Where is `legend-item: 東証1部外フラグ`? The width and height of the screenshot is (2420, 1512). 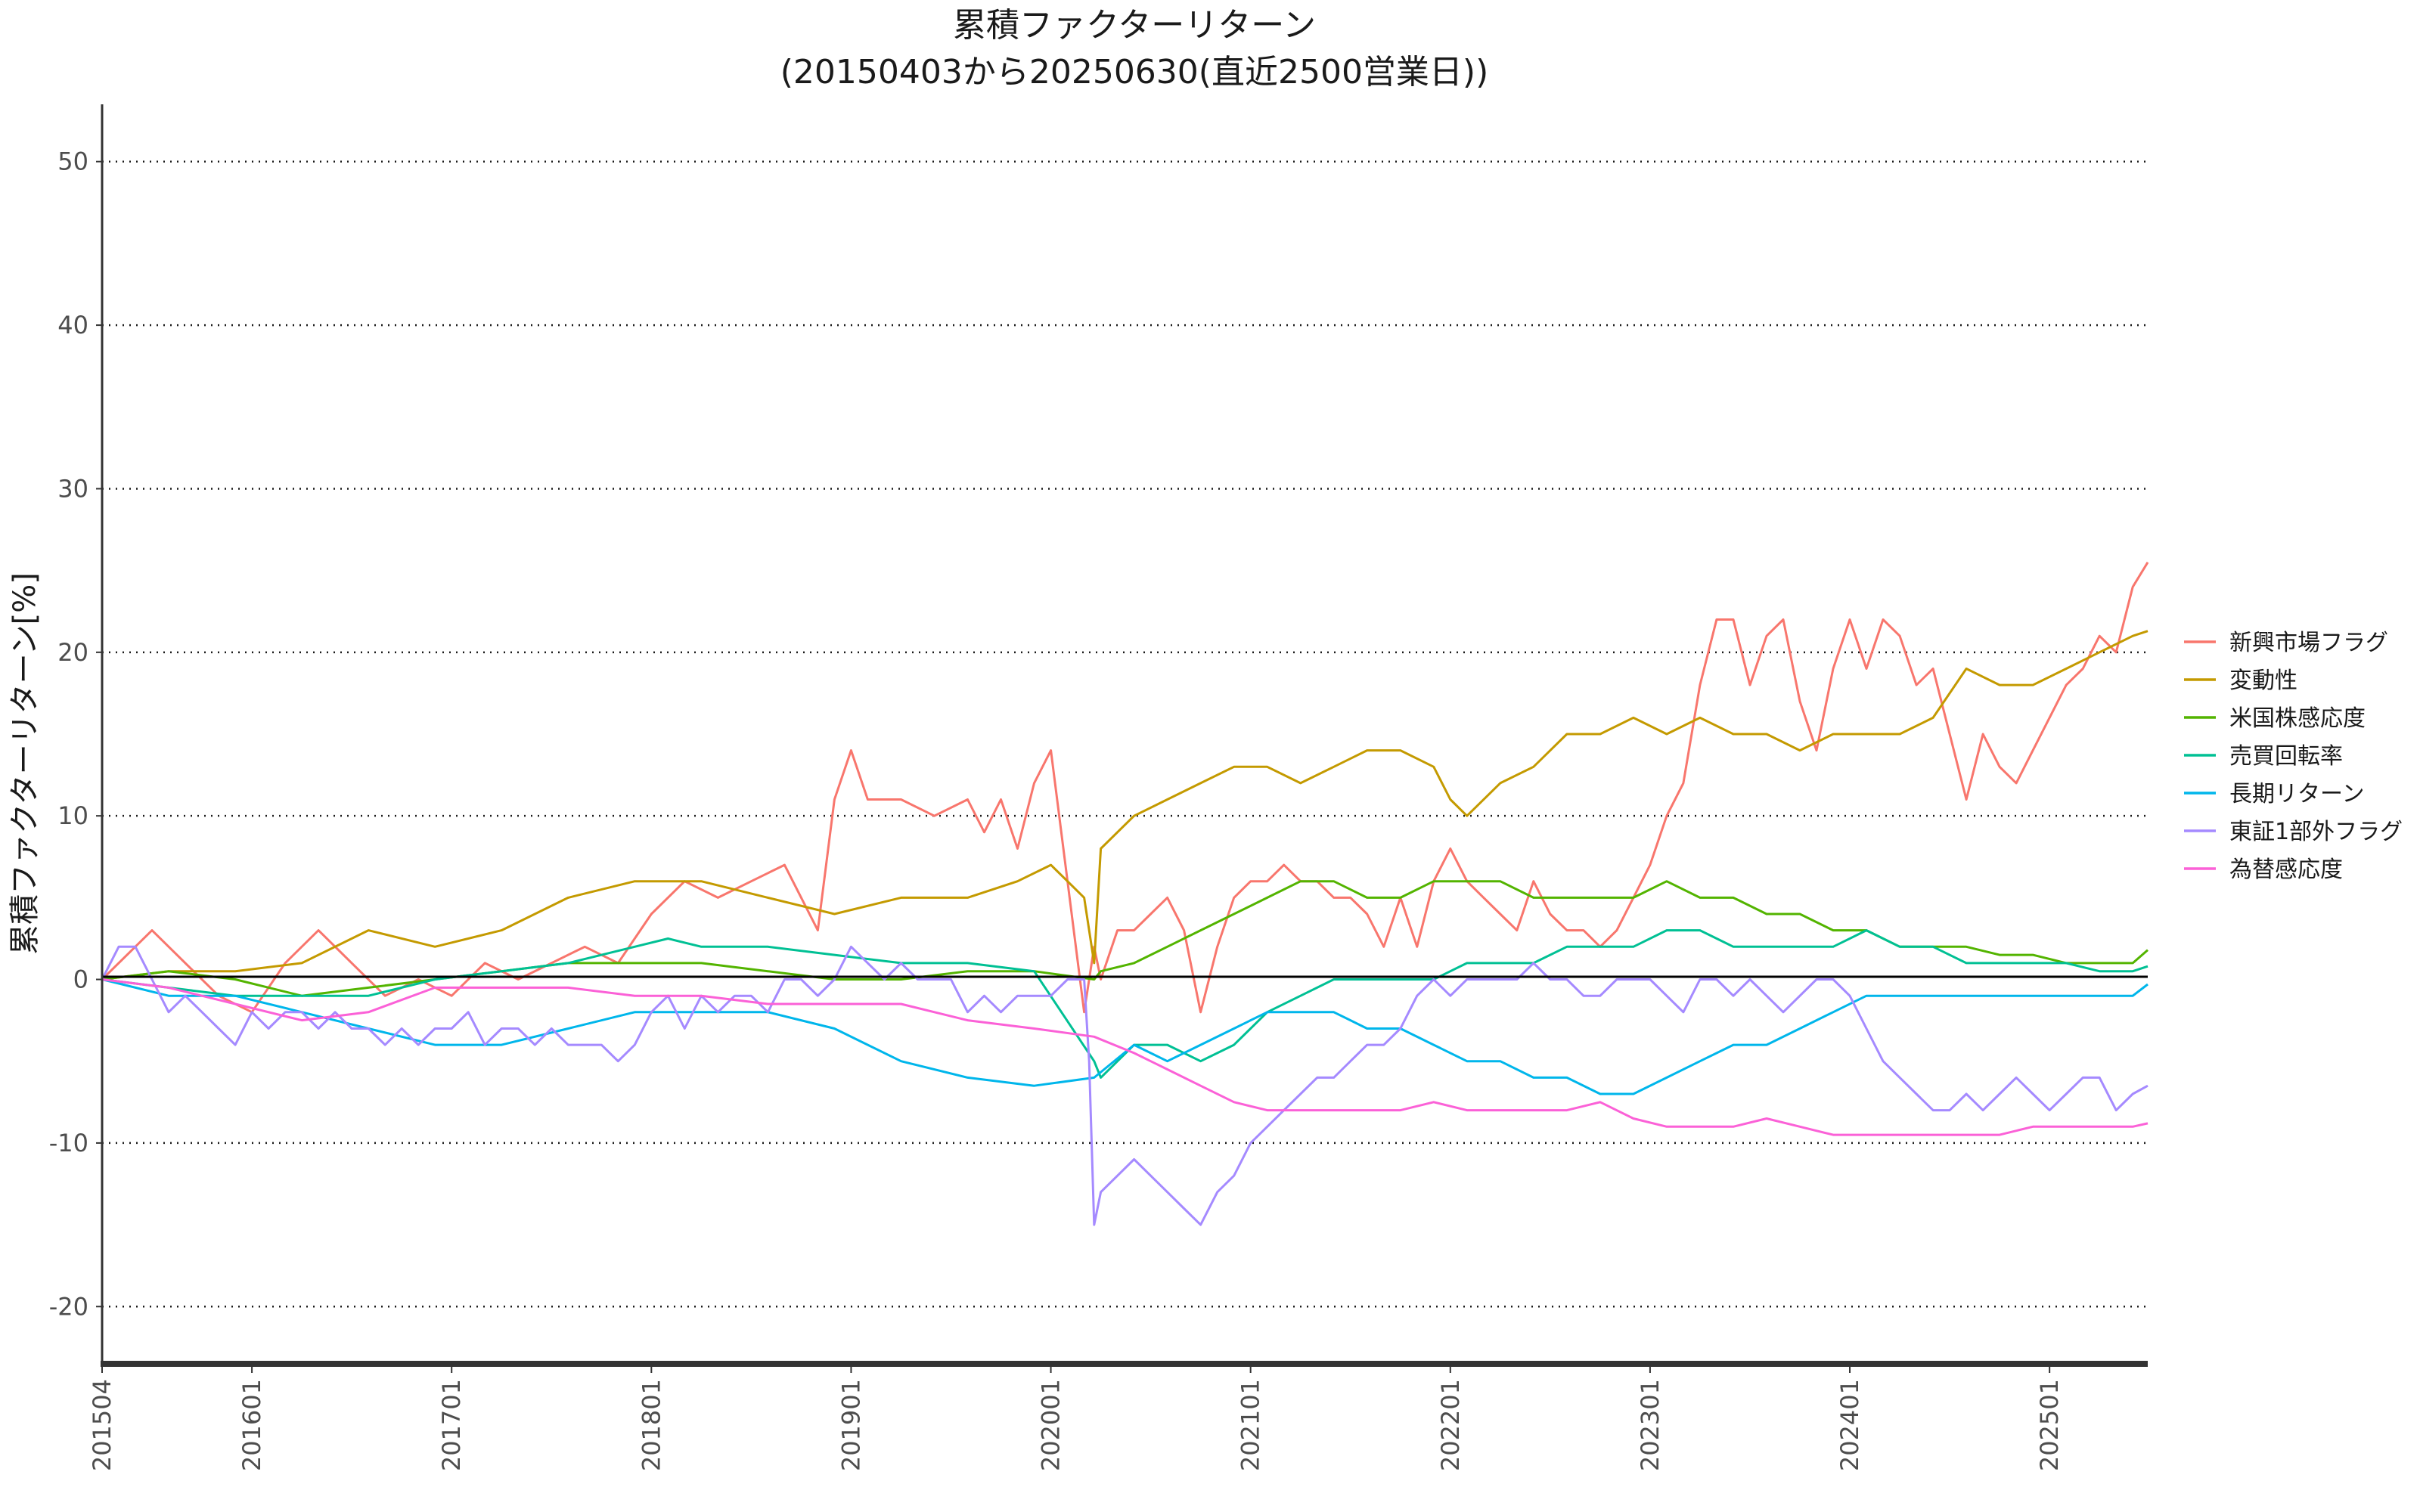 legend-item: 東証1部外フラグ is located at coordinates (2293, 832).